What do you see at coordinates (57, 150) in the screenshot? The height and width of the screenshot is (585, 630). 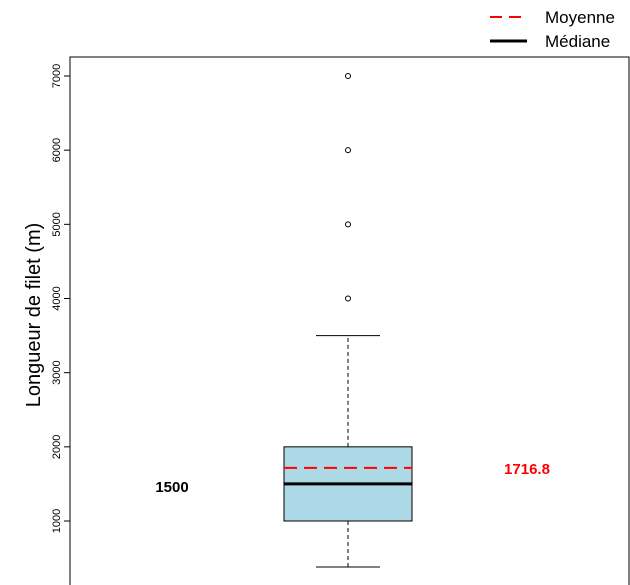 I see `y-tick-label: 6000` at bounding box center [57, 150].